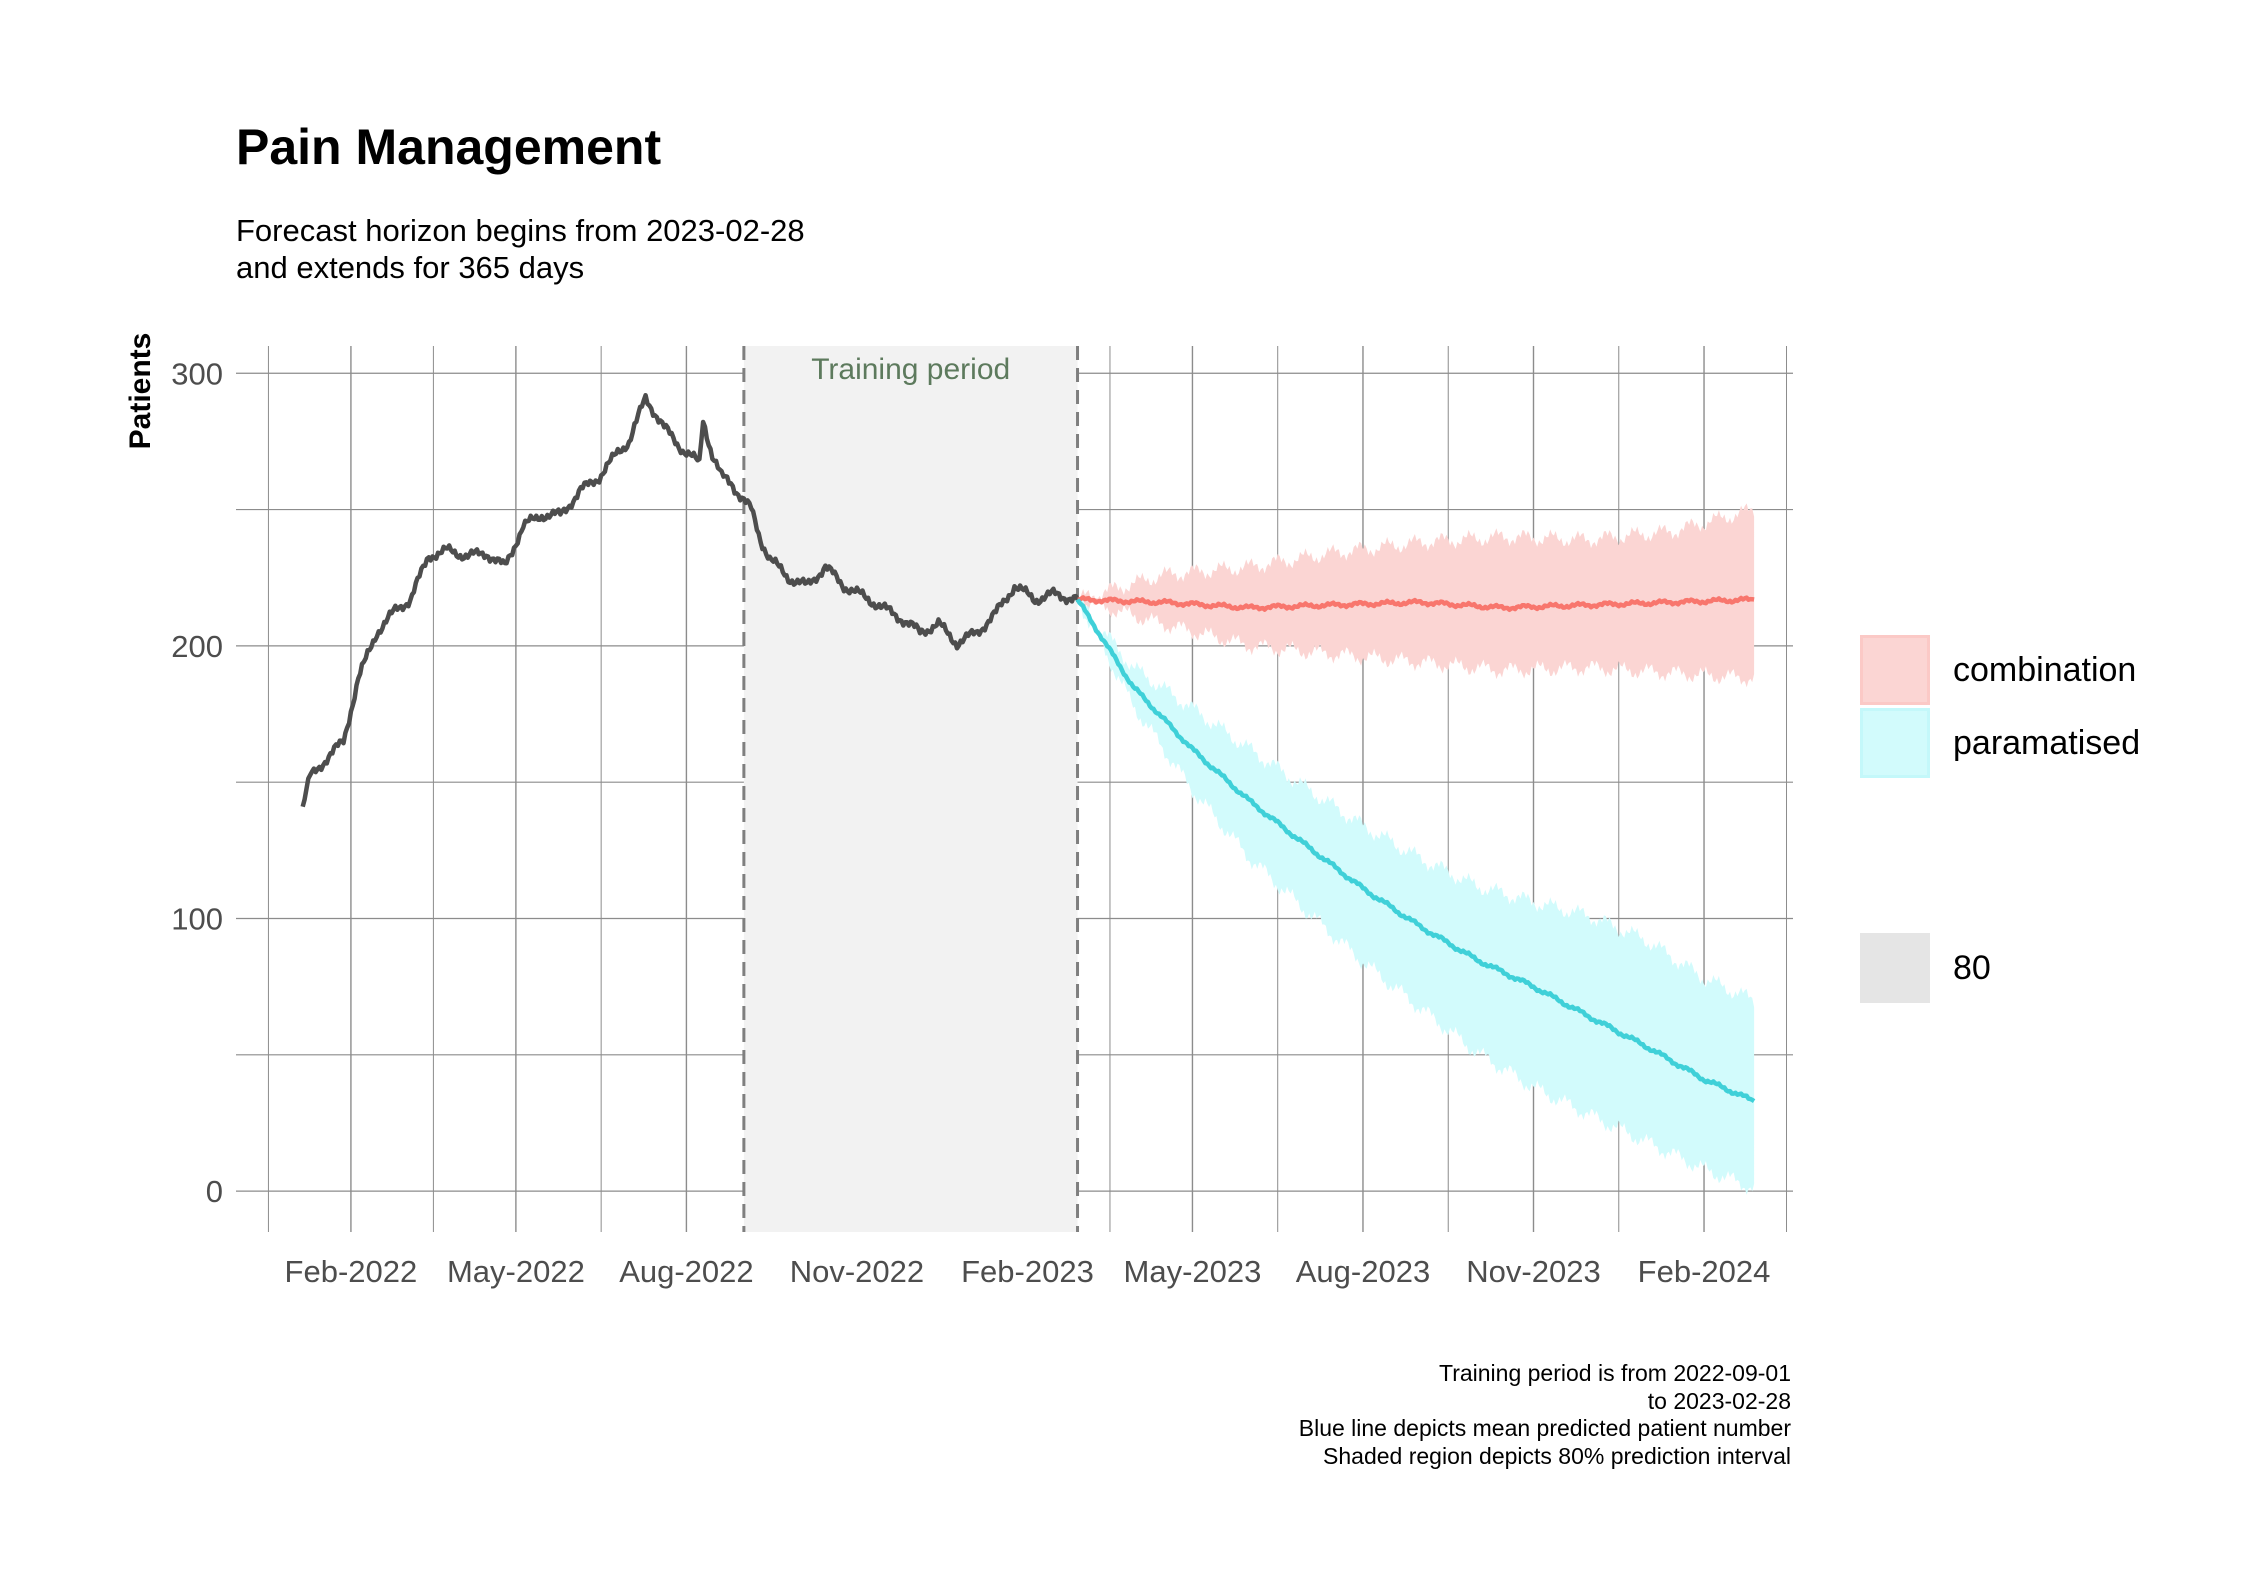  Describe the element at coordinates (516, 1271) in the screenshot. I see `x-tick-label: May-2022` at that location.